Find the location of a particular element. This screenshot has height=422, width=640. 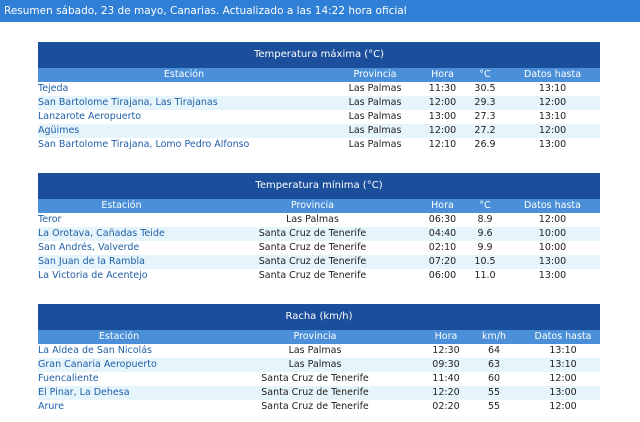

cell: 26.9 is located at coordinates (485, 144).